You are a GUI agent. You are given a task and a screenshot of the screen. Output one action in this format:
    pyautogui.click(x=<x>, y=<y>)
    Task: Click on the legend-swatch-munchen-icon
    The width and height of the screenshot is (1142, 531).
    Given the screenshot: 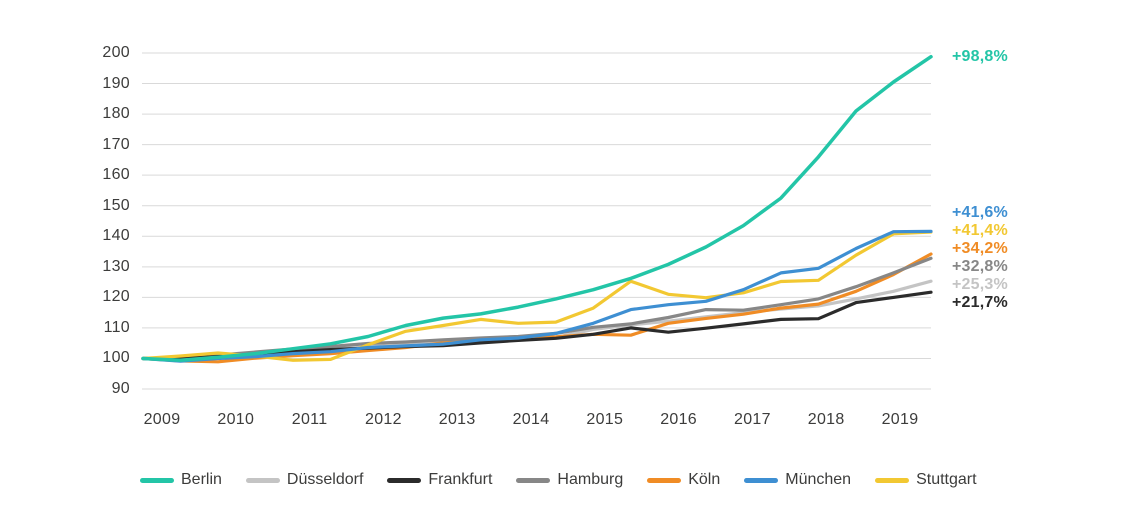 What is the action you would take?
    pyautogui.click(x=761, y=480)
    